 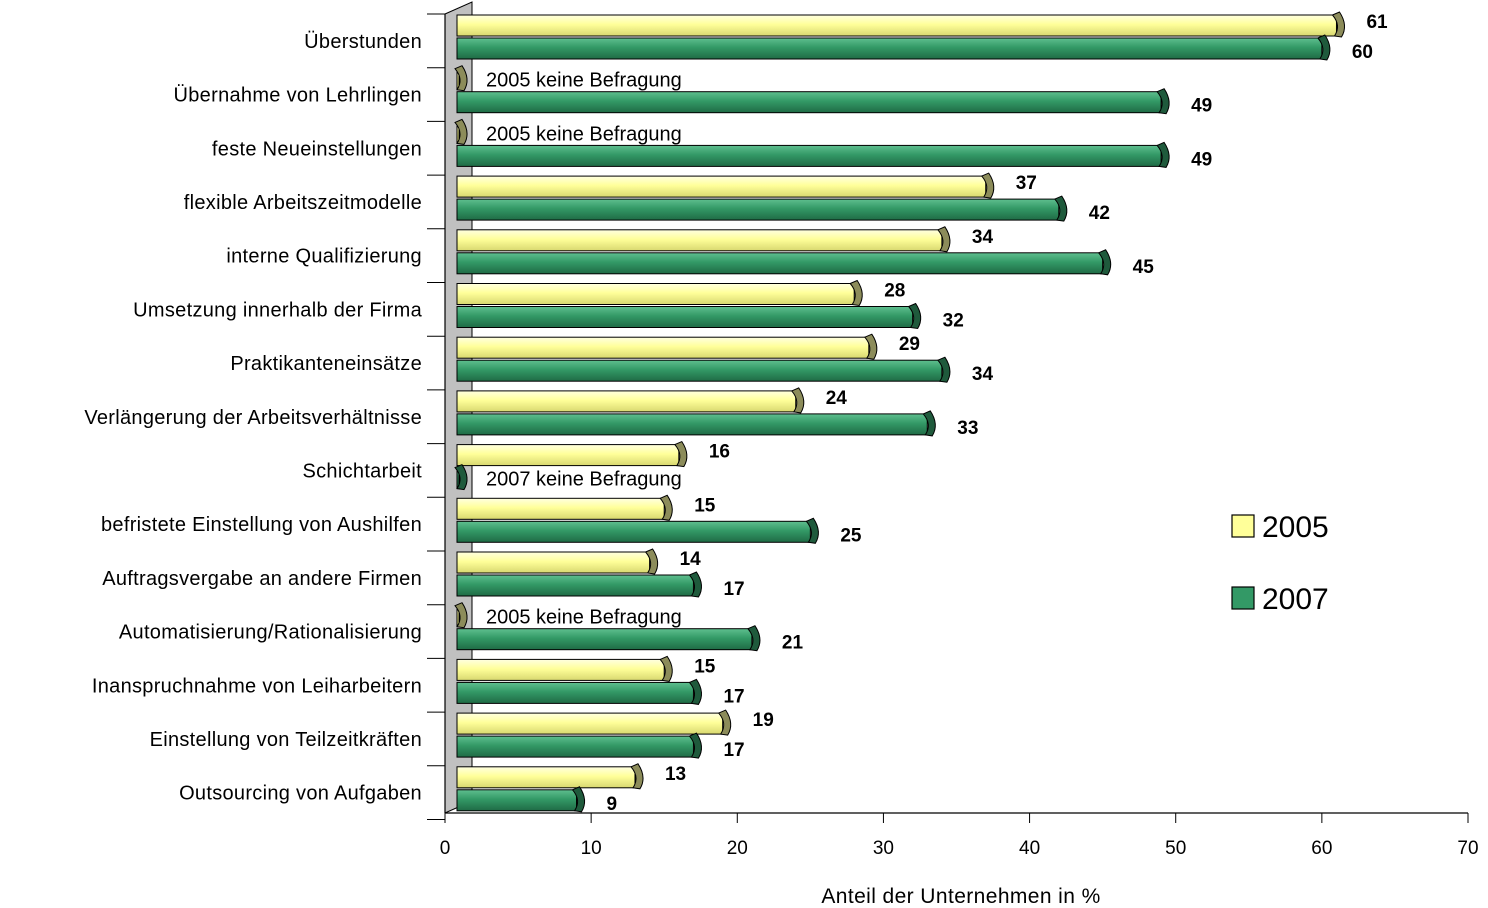 What do you see at coordinates (257, 686) in the screenshot?
I see `category-label: Inanspruchnahme von Leiharbeitern` at bounding box center [257, 686].